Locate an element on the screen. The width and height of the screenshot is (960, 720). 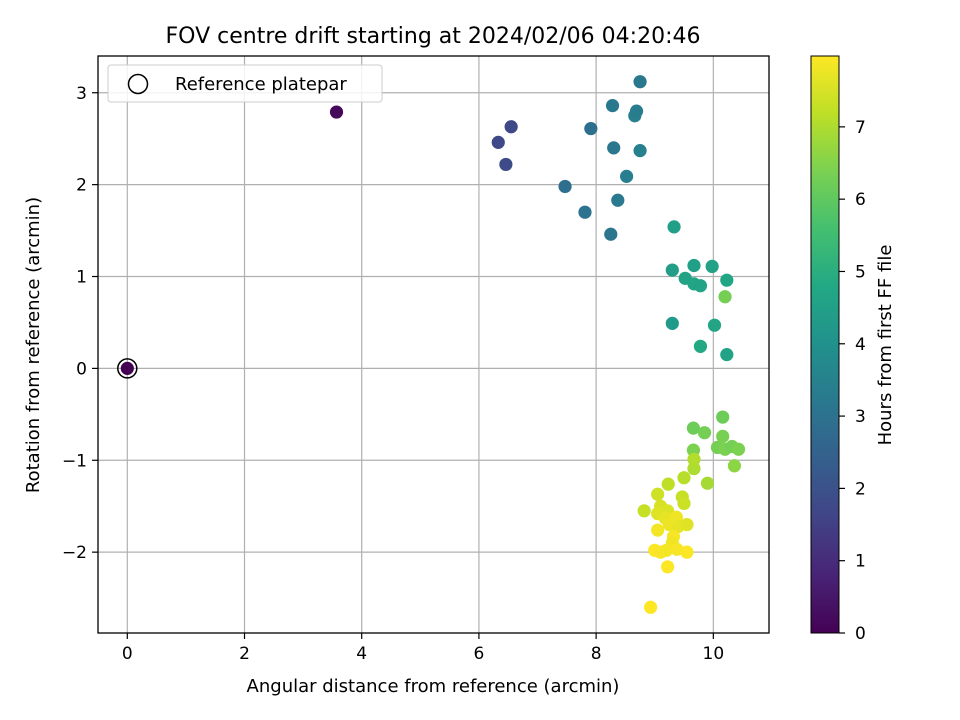
legend-box is located at coordinates (245, 83).